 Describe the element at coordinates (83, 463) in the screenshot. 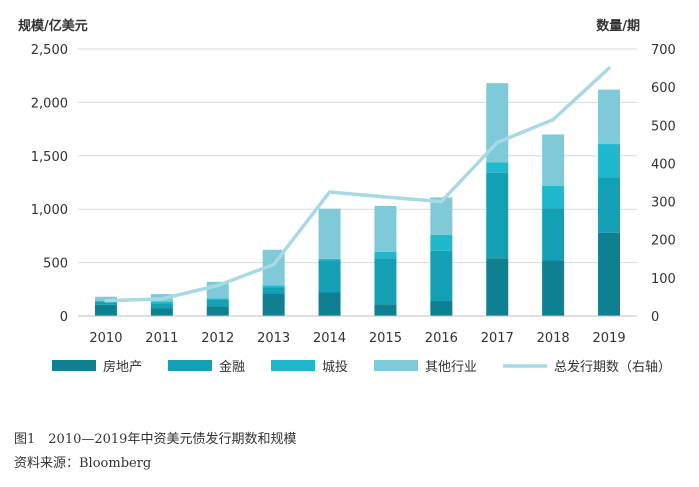

I see `source-note: 资料来源：Bloomberg` at that location.